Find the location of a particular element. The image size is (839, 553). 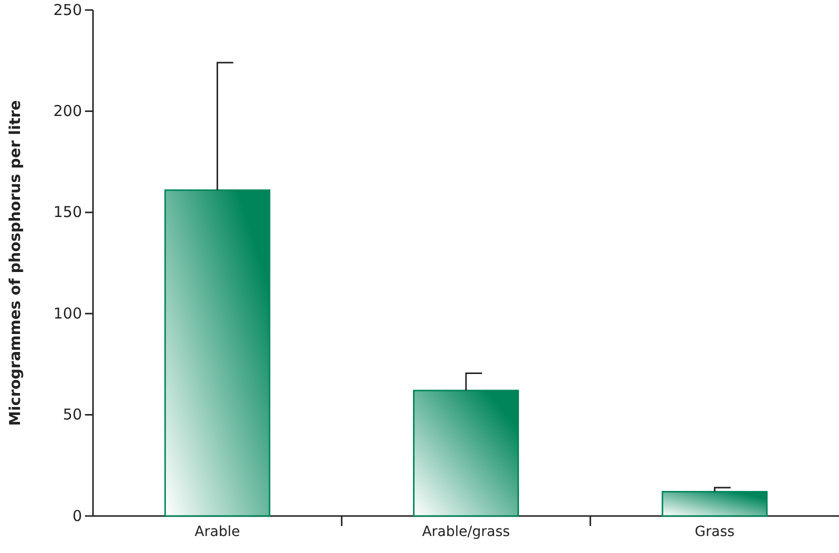

y-tick-label: 100 is located at coordinates (67, 313).